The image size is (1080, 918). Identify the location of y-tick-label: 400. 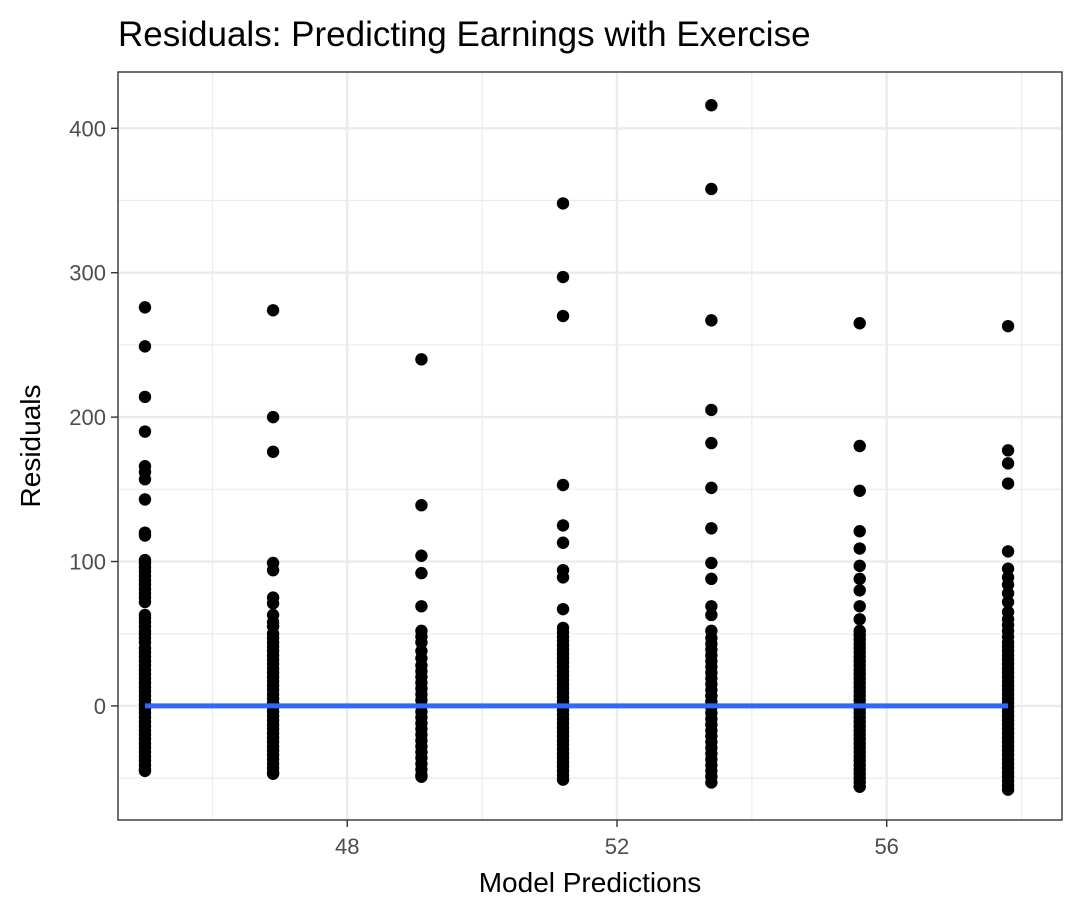
(87, 128).